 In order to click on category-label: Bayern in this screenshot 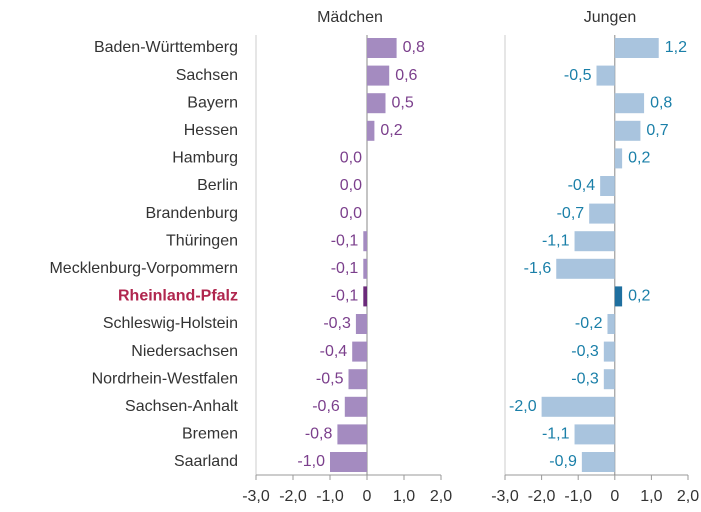, I will do `click(212, 102)`.